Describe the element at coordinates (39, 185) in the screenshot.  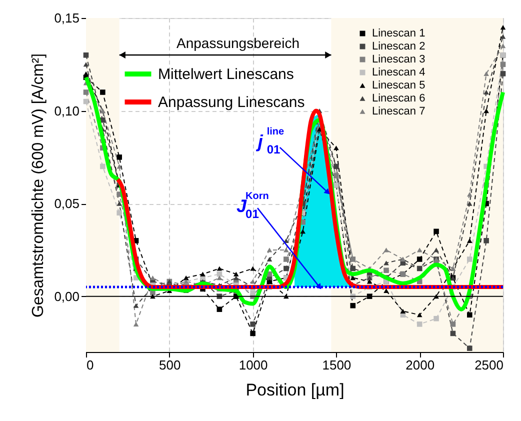
I see `y-axis-title: Gesamtstromdichte (600 mV) [A/cm²]` at that location.